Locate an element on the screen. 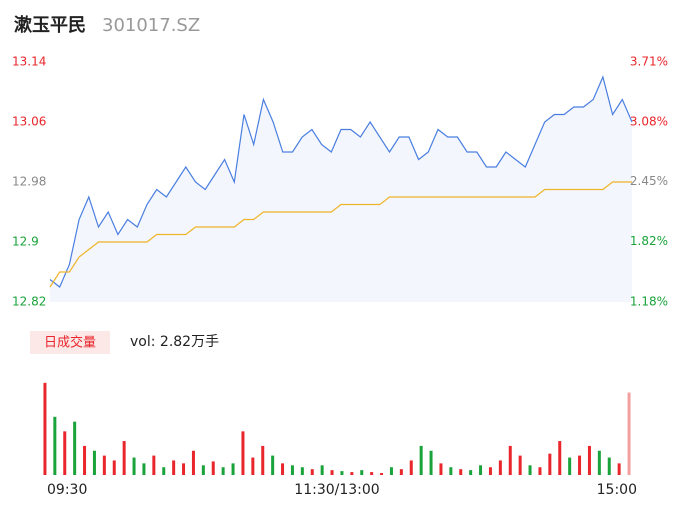 The height and width of the screenshot is (524, 686). y2-tick-label: 3.08% is located at coordinates (649, 121).